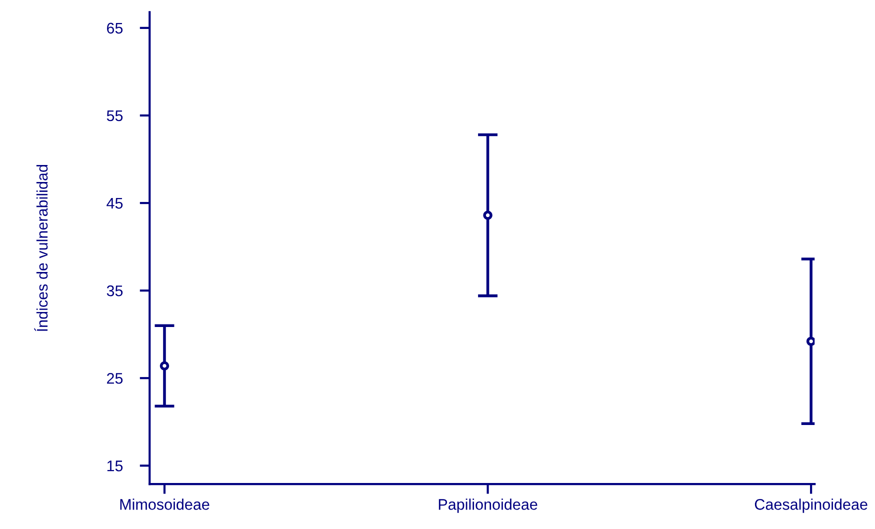 The width and height of the screenshot is (875, 529). What do you see at coordinates (115, 378) in the screenshot?
I see `y-tick-label: 25` at bounding box center [115, 378].